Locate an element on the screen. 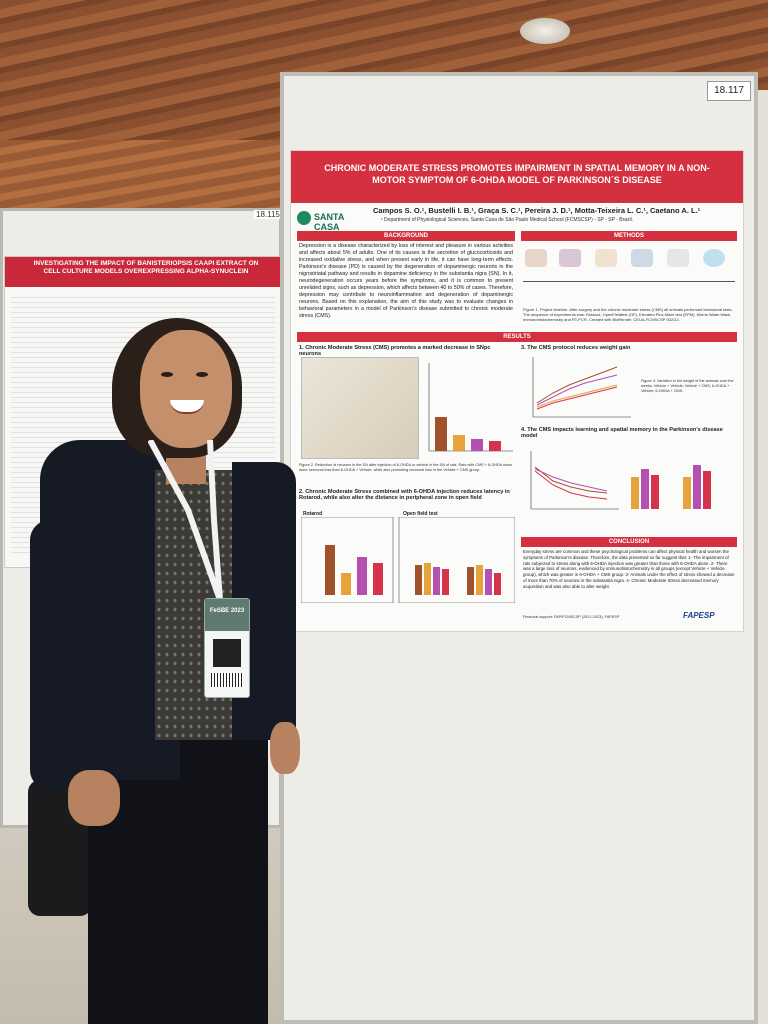  qr-code-icon is located at coordinates (227, 653).